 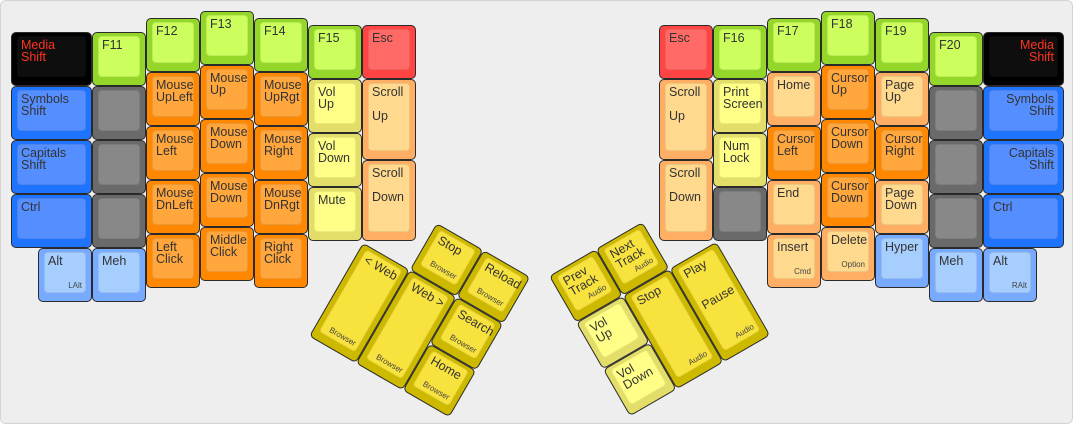 I want to click on key-mouse-upleft: Mouse UpLeft, so click(x=173, y=99).